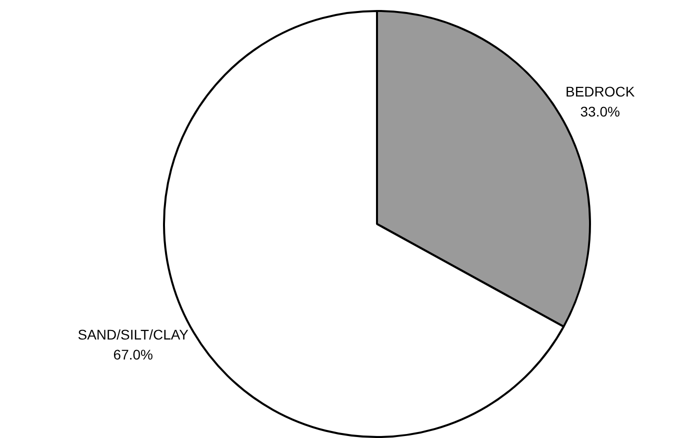  What do you see at coordinates (600, 111) in the screenshot?
I see `data-label: 33.0%` at bounding box center [600, 111].